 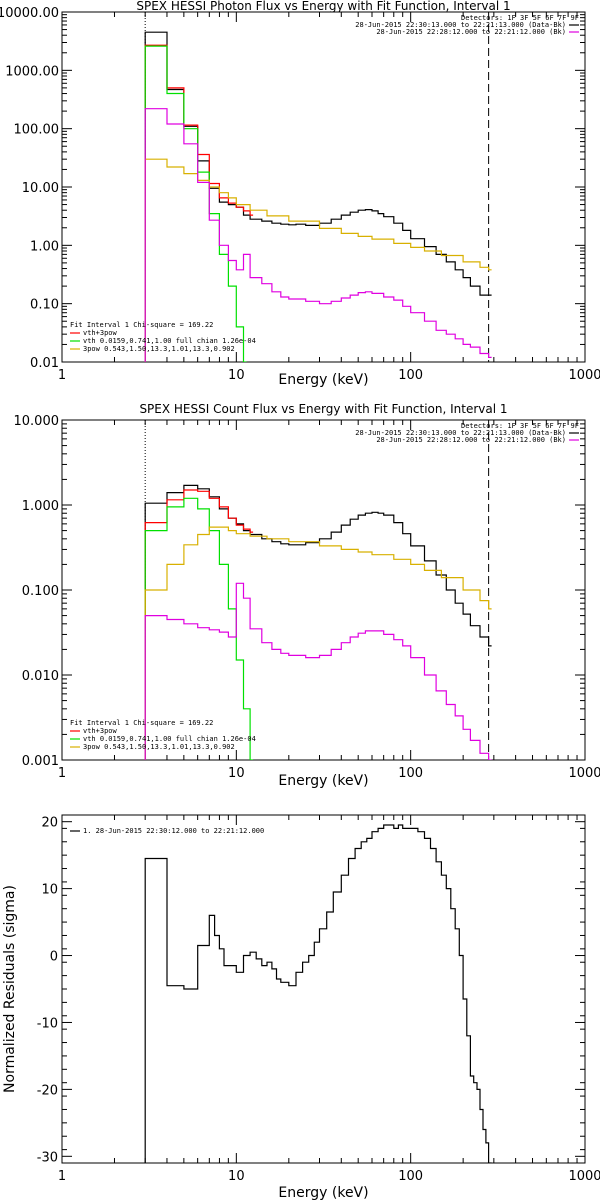 I want to click on y-tick-label: 100.00, so click(x=37, y=130).